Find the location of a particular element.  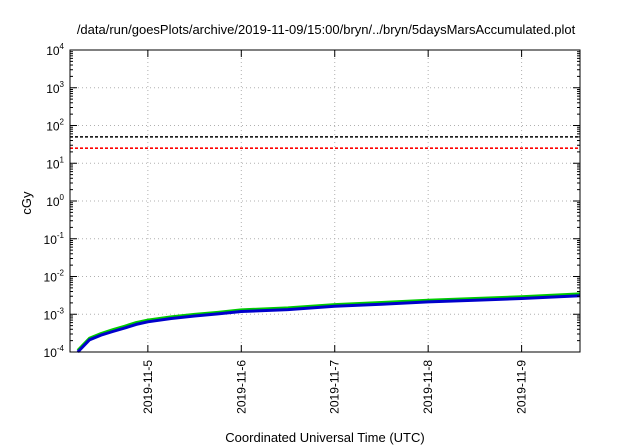

y-tick-label: 10³ is located at coordinates (55, 88).